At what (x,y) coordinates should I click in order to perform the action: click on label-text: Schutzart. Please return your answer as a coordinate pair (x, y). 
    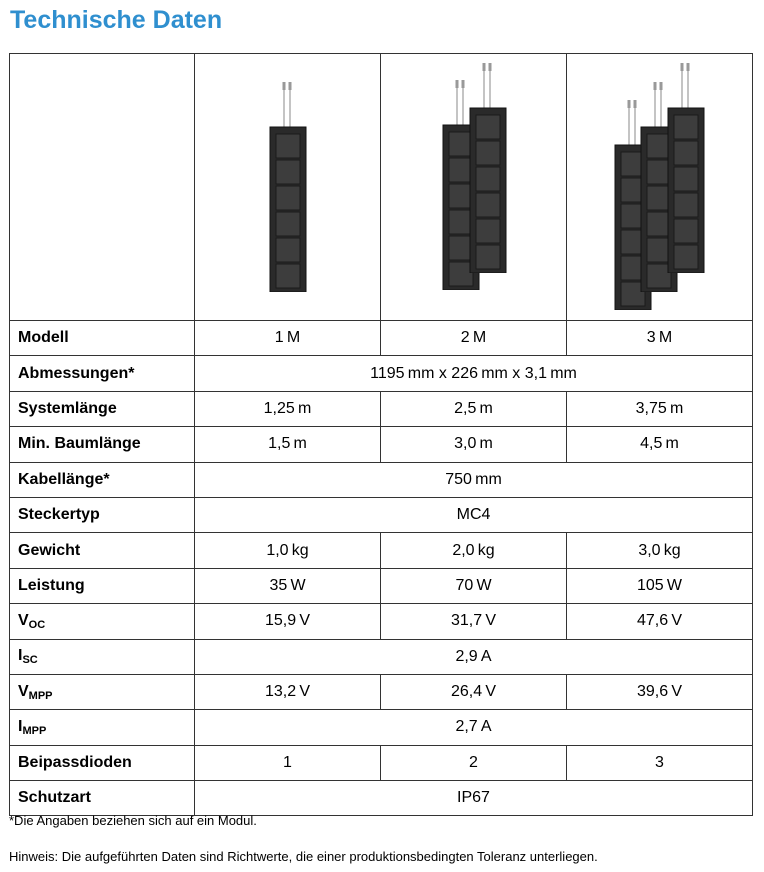
    Looking at the image, I should click on (54, 798).